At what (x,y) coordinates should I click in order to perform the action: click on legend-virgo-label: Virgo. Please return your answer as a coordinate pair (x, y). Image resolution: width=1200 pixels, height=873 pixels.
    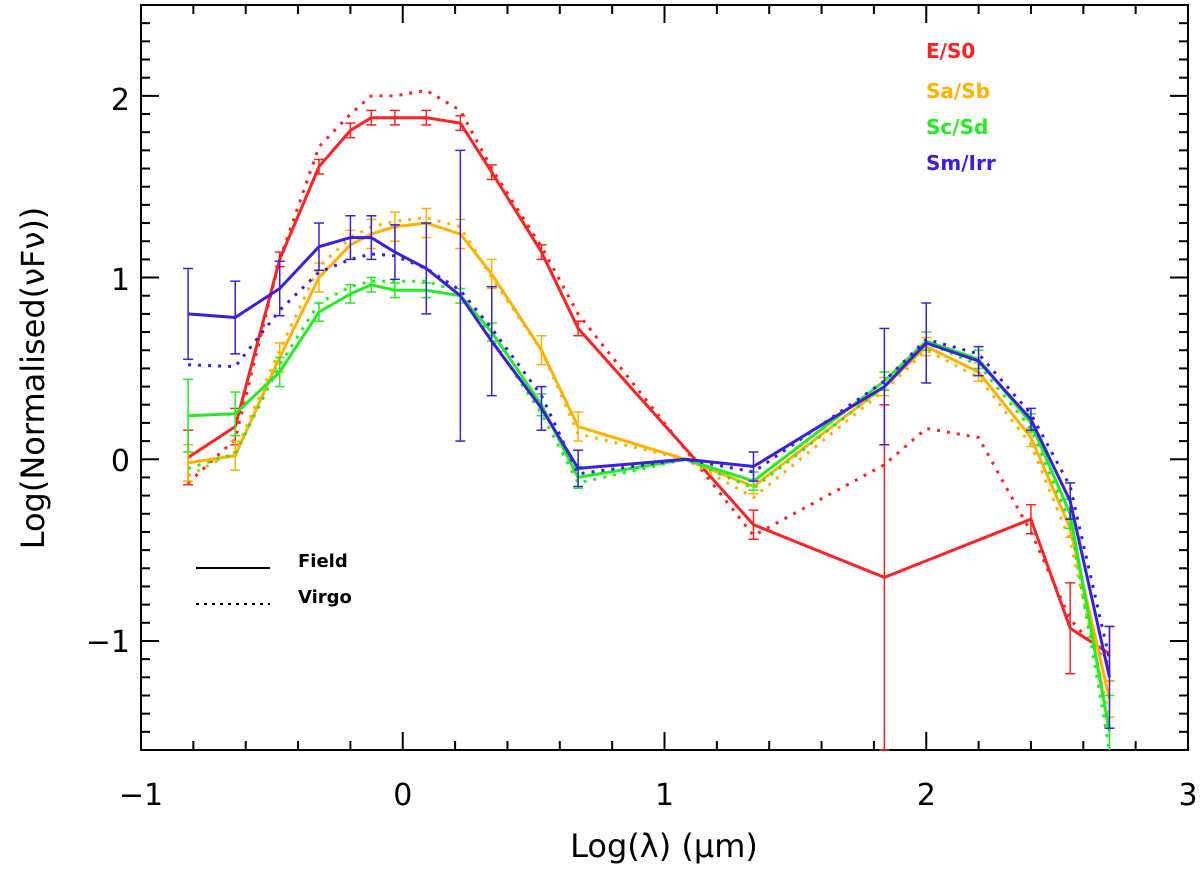
    Looking at the image, I should click on (325, 597).